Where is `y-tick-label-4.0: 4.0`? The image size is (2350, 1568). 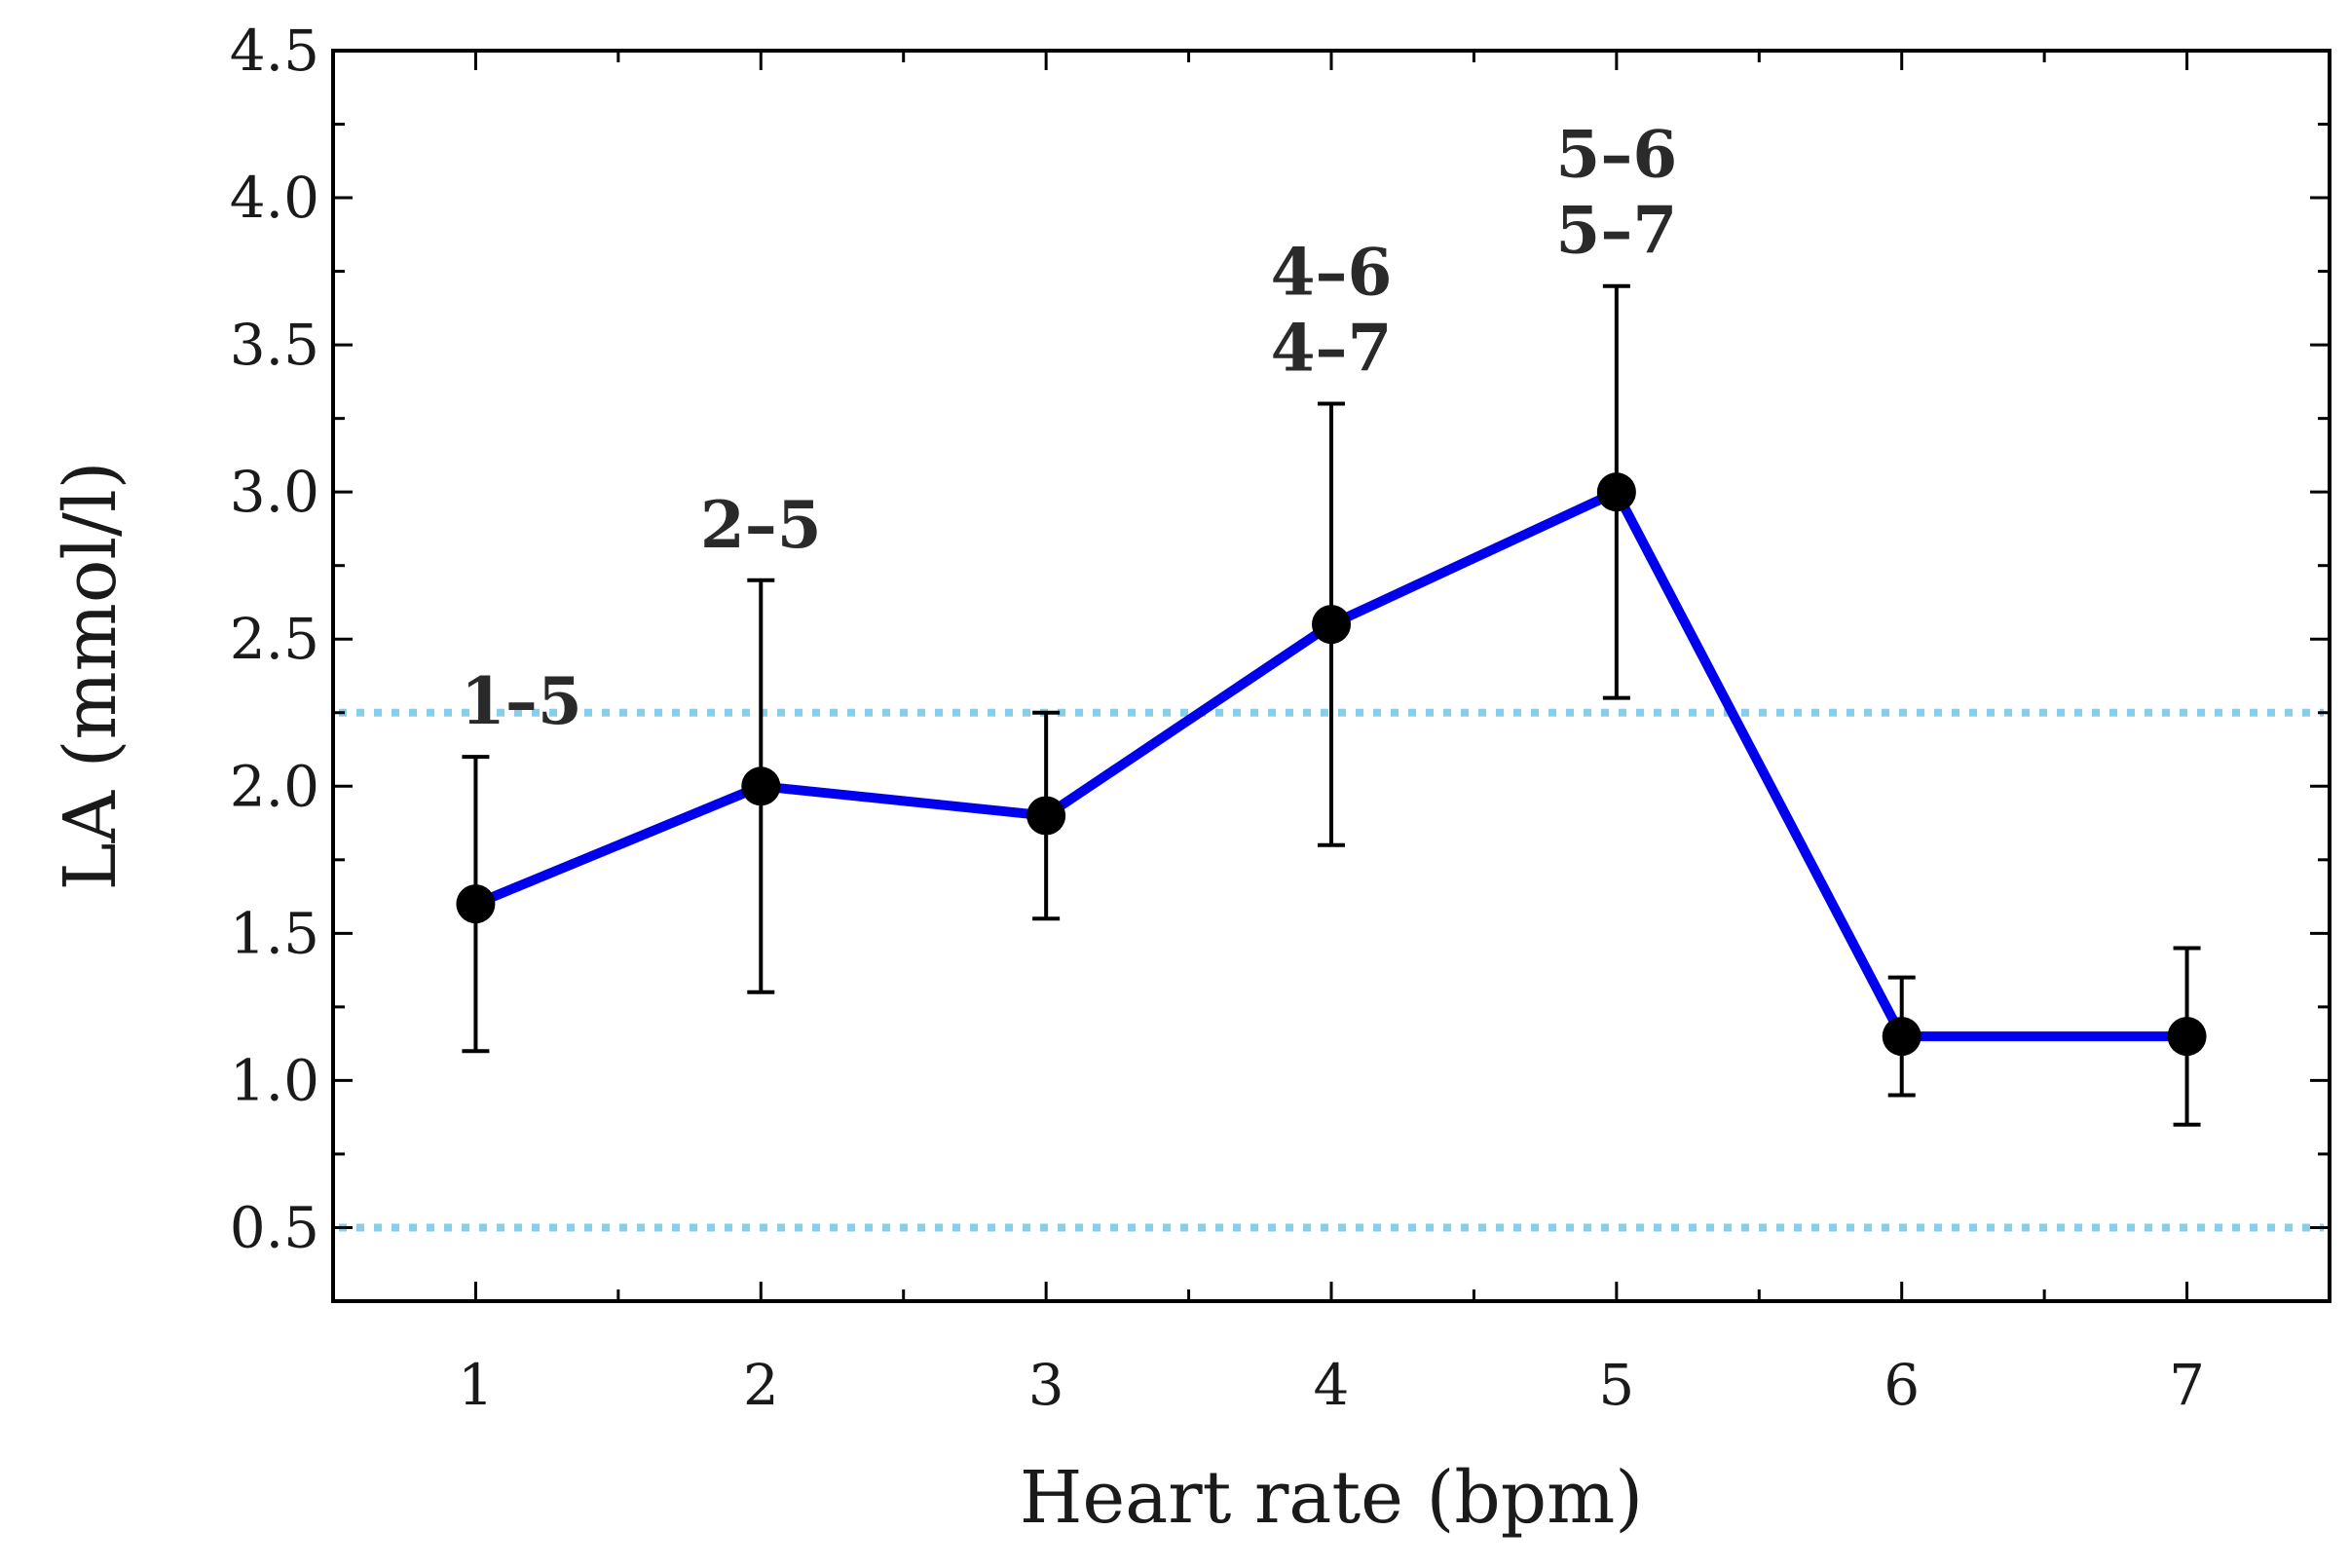
y-tick-label-4.0: 4.0 is located at coordinates (274, 198).